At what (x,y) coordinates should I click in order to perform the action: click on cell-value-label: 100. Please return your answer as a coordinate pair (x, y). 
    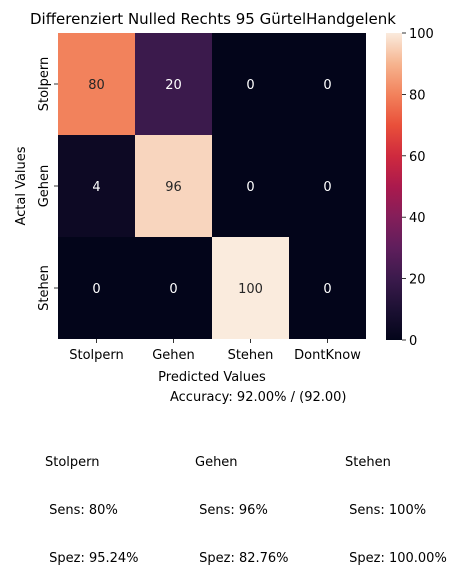
    Looking at the image, I should click on (250, 289).